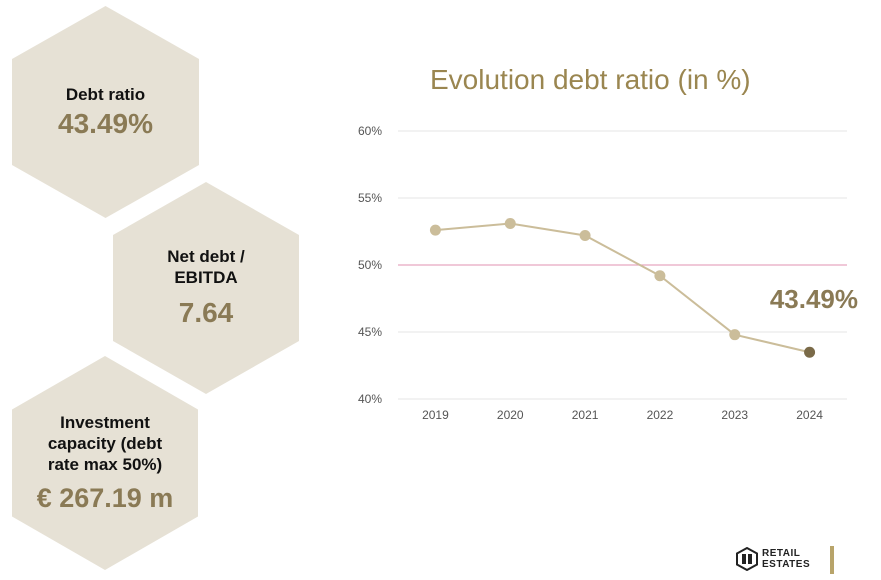 Image resolution: width=881 pixels, height=580 pixels. Describe the element at coordinates (660, 415) in the screenshot. I see `x-tick-label: 2022` at that location.